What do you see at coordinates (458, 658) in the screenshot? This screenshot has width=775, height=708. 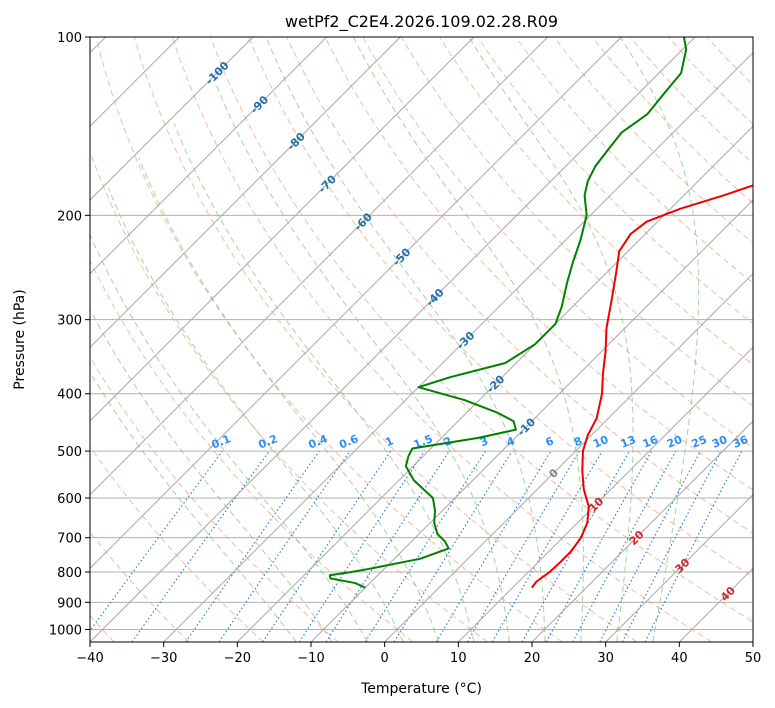 I see `x-tick-label: 10` at bounding box center [458, 658].